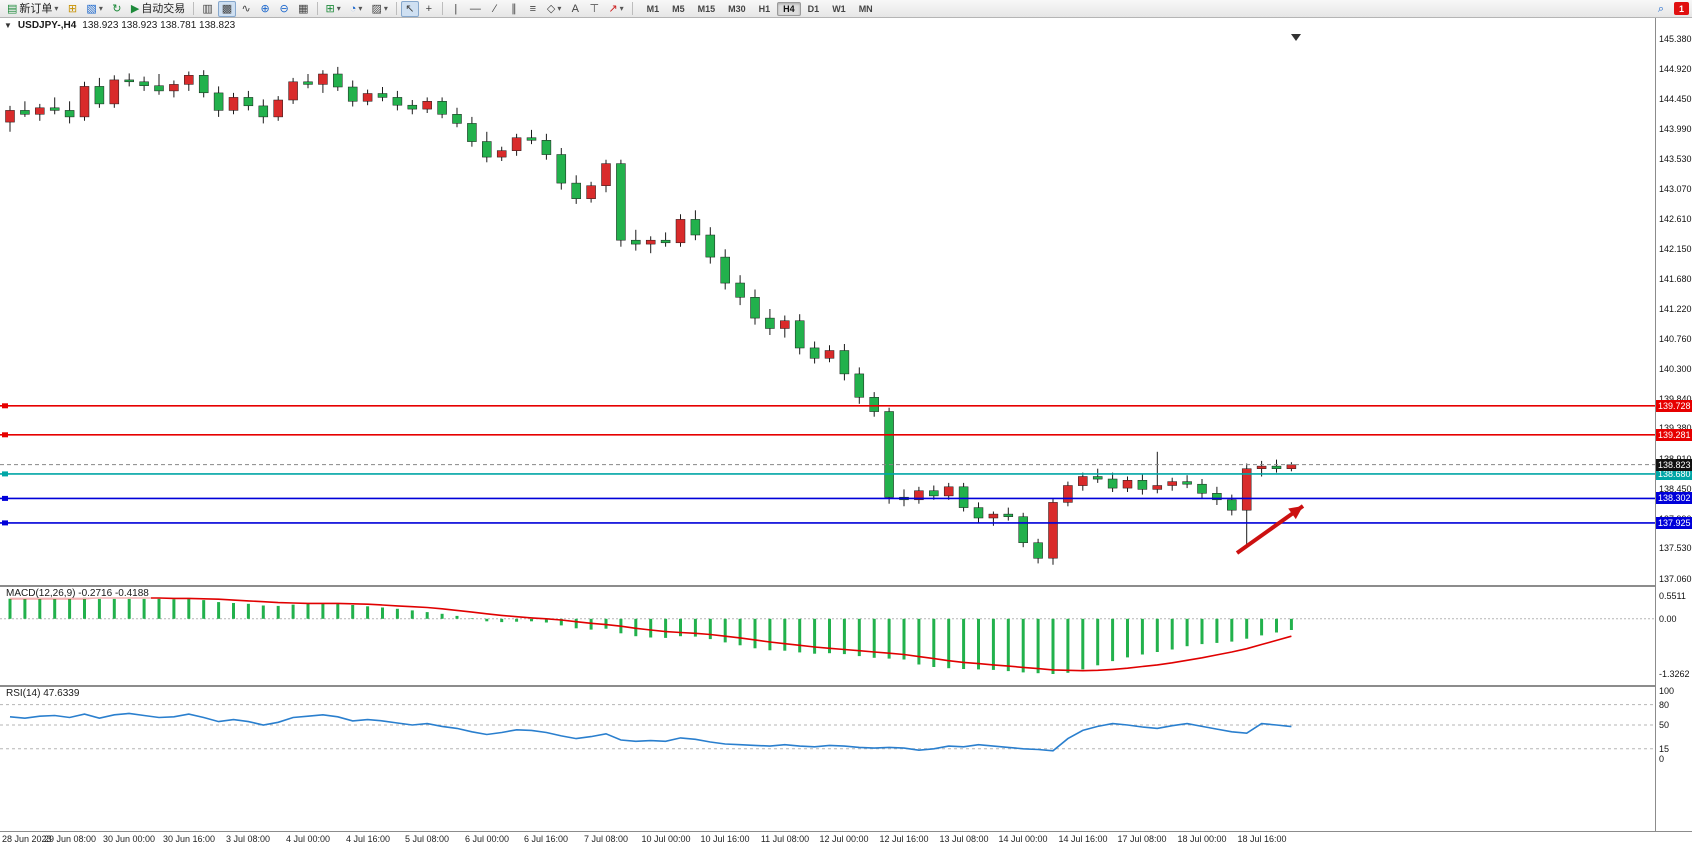 The width and height of the screenshot is (1692, 846). What do you see at coordinates (265, 9) in the screenshot?
I see `zoom-in-button: ⊕` at bounding box center [265, 9].